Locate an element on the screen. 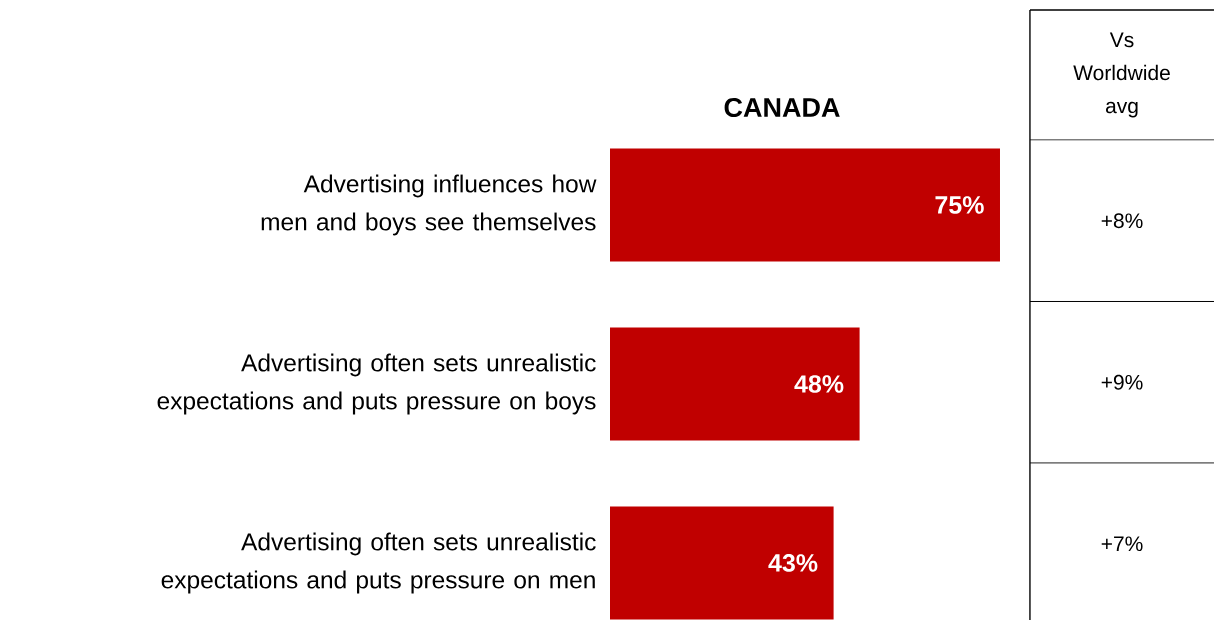 The height and width of the screenshot is (620, 1214). text: +7% is located at coordinates (1122, 544).